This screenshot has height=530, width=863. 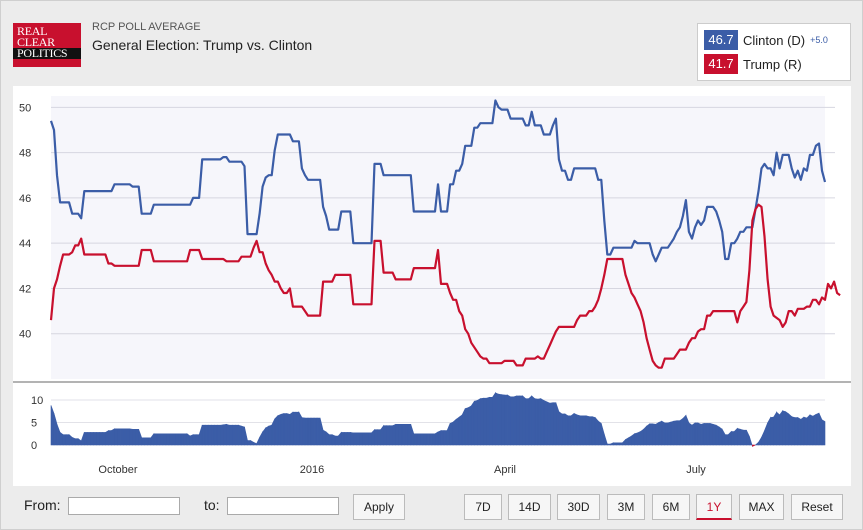 I want to click on x-tick-label: 2016, so click(x=312, y=470).